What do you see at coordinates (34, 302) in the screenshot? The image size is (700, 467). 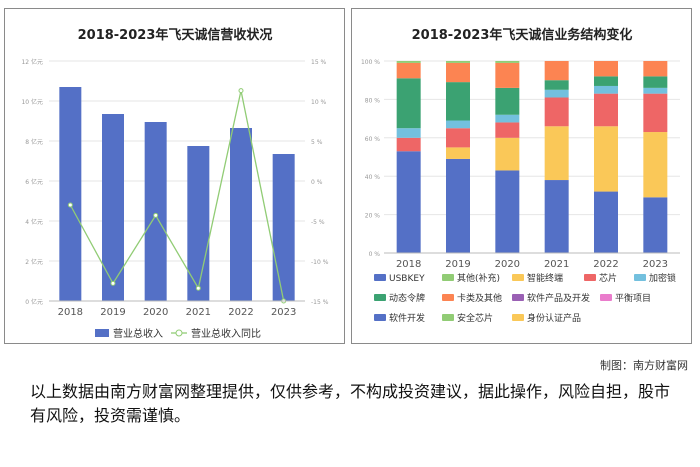 I see `left-y-tick-label: 0 亿元` at bounding box center [34, 302].